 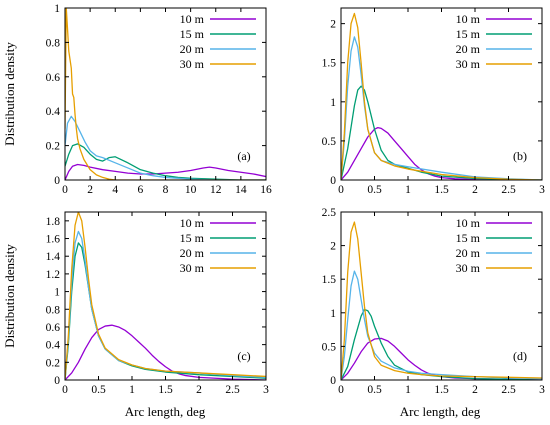 What do you see at coordinates (216, 190) in the screenshot?
I see `x-tick-label: 12` at bounding box center [216, 190].